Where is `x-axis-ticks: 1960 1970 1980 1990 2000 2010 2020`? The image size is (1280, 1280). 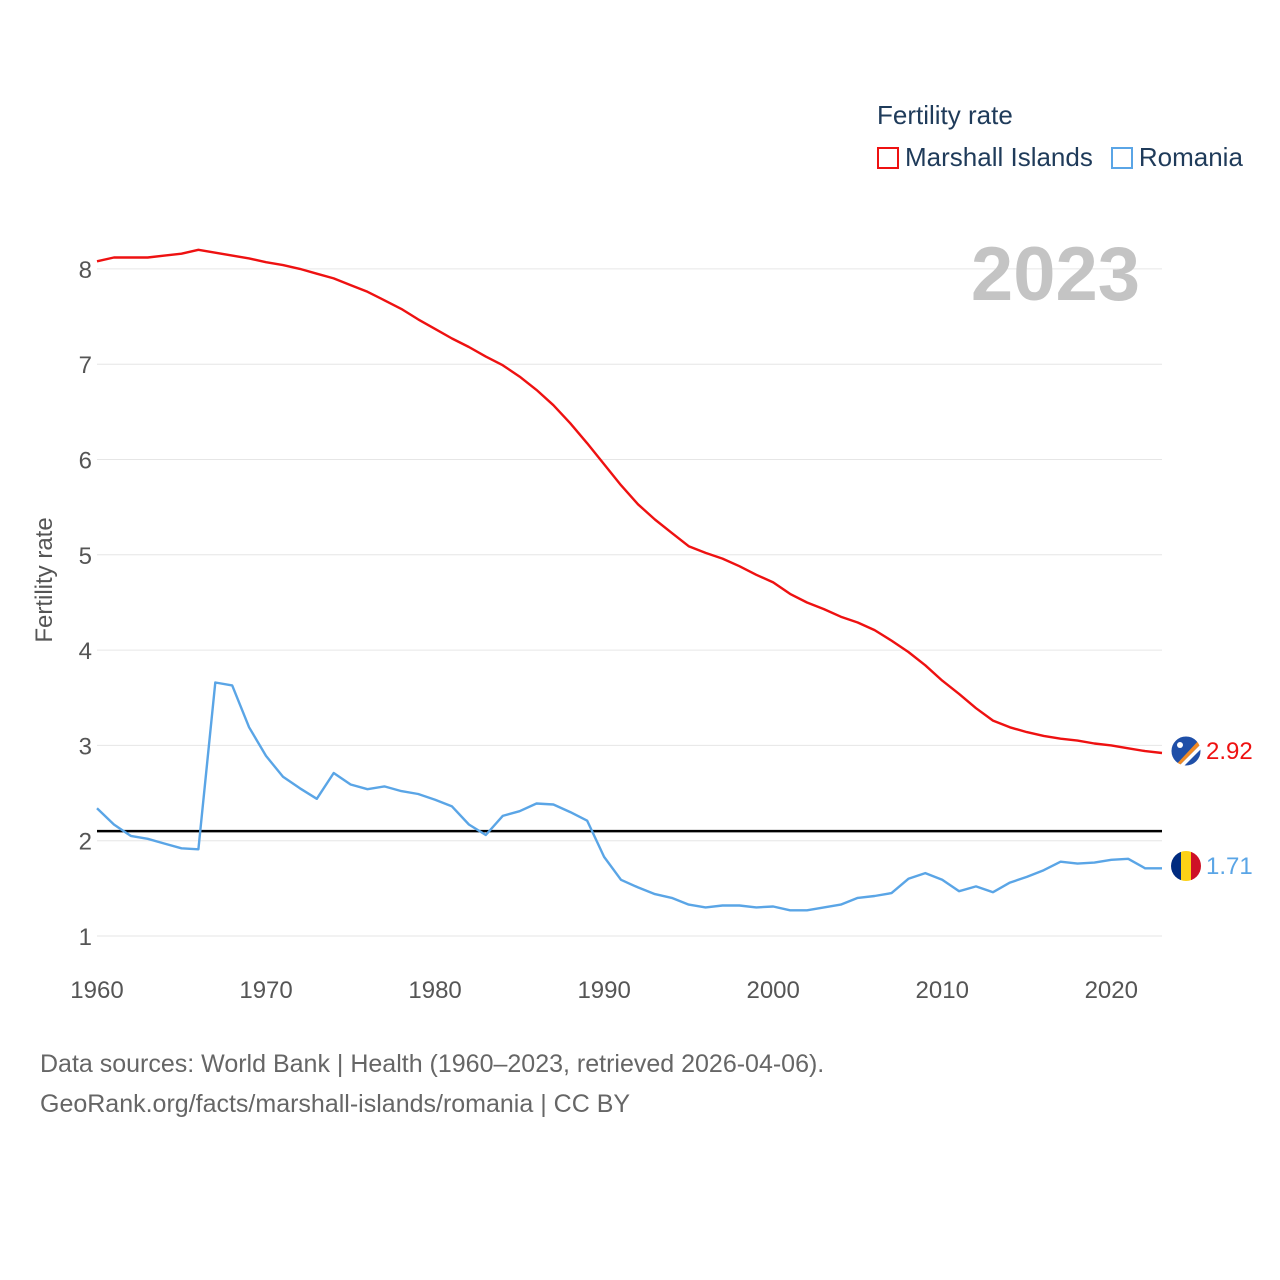 x-axis-ticks: 1960 1970 1980 1990 2000 2010 2020 is located at coordinates (604, 990).